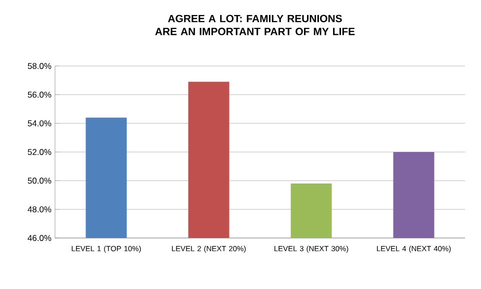 Image resolution: width=481 pixels, height=289 pixels. I want to click on y-tick-label: 50.0%, so click(40, 181).